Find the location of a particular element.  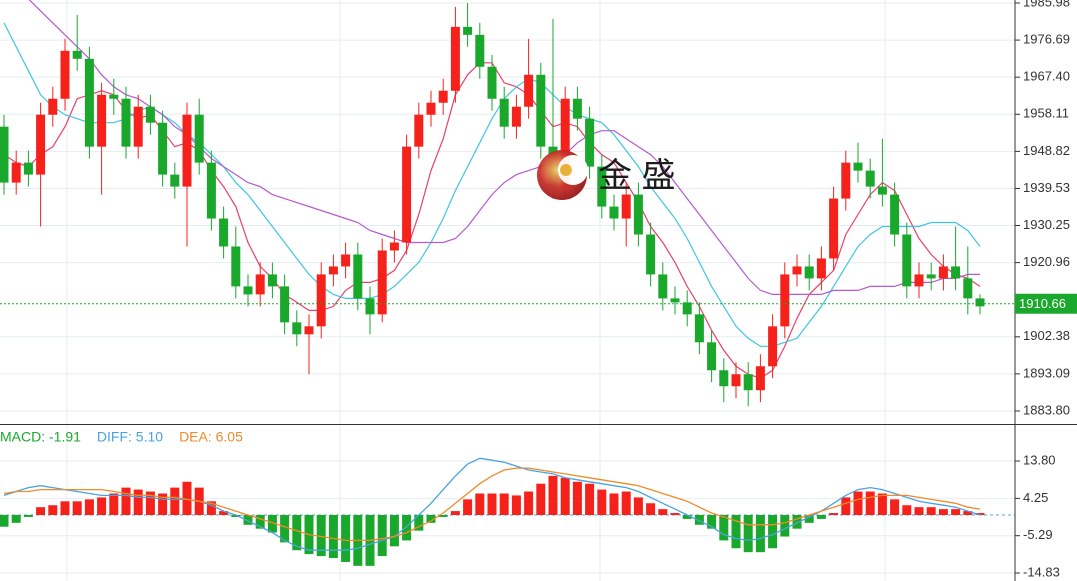

legend-item: DIFF: 5.10 is located at coordinates (130, 437).